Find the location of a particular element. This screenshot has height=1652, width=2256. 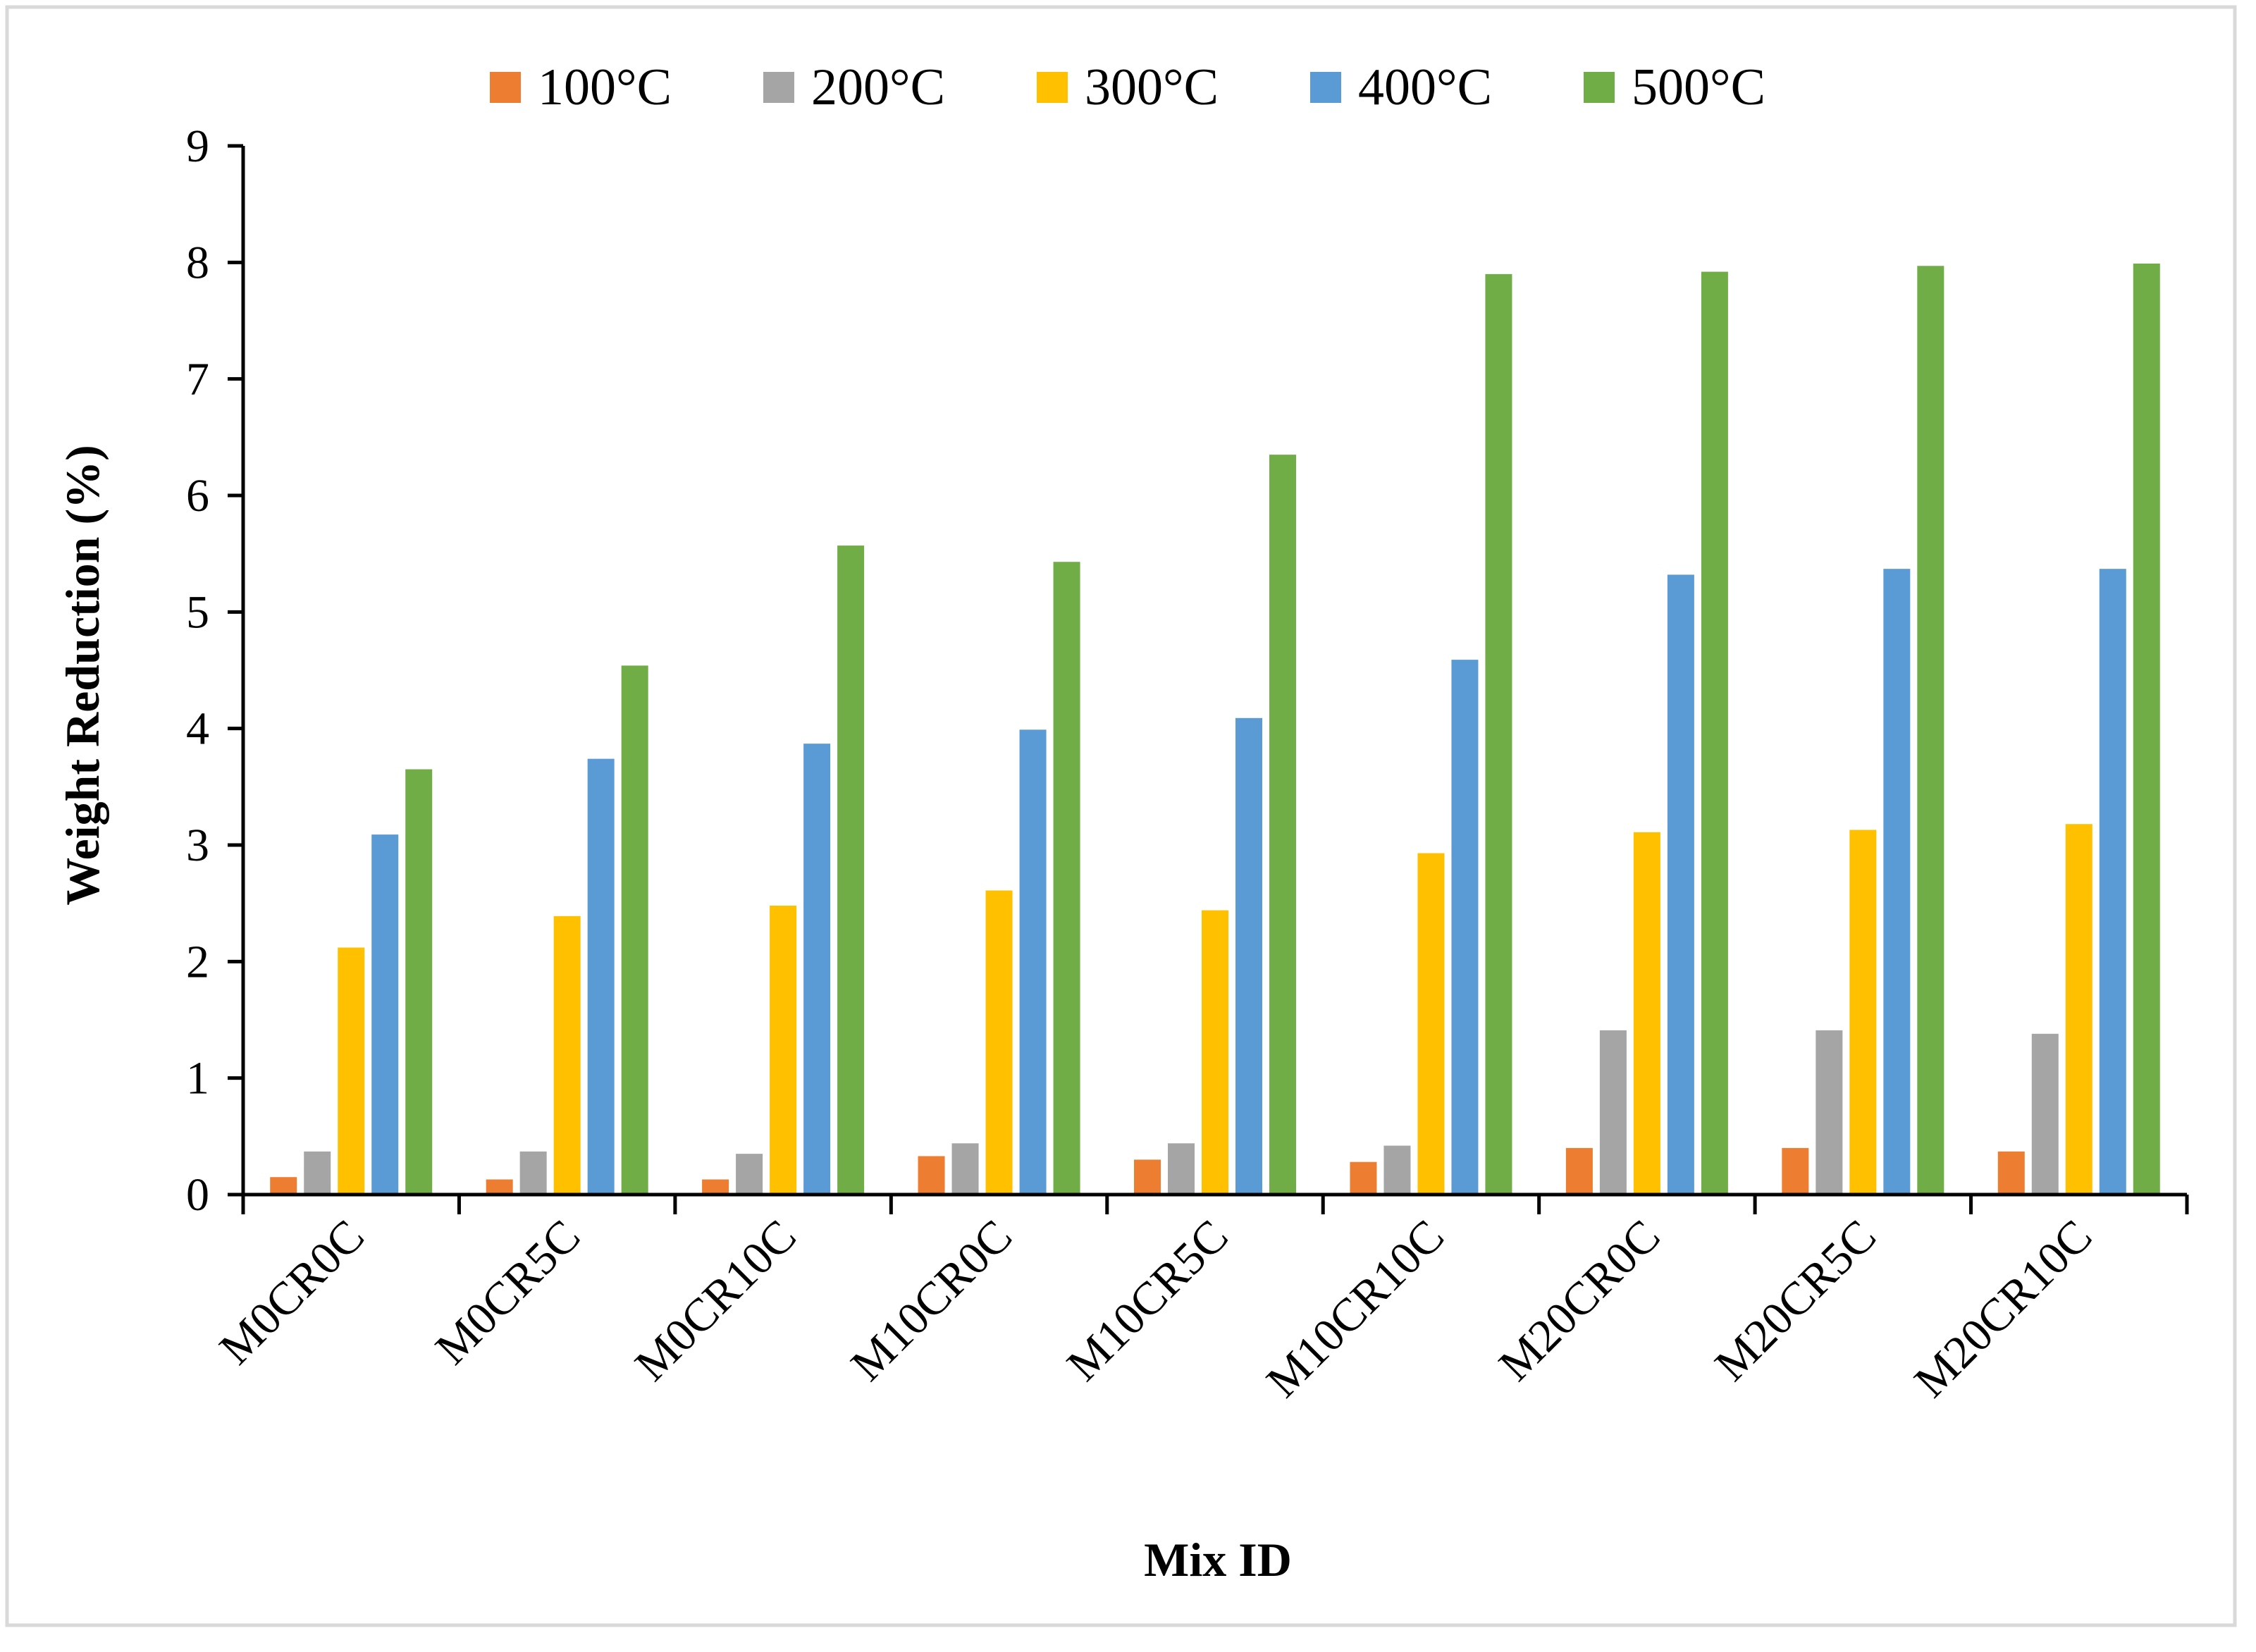

bar-500°C-M20CR0C is located at coordinates (1715, 733).